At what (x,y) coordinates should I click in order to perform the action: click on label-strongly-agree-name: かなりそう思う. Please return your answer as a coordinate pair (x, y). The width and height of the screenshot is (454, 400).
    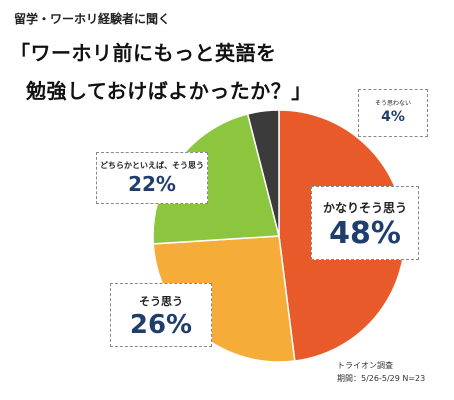
    Looking at the image, I should click on (364, 208).